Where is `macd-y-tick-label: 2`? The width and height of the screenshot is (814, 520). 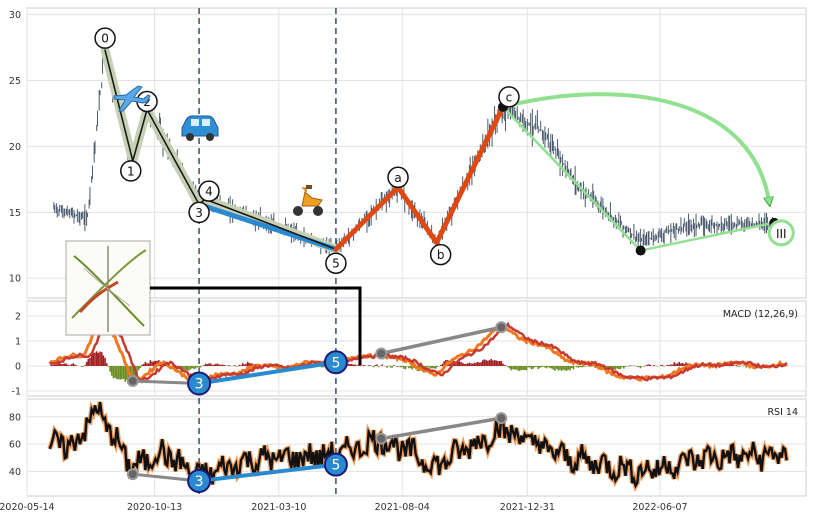 macd-y-tick-label: 2 is located at coordinates (18, 317).